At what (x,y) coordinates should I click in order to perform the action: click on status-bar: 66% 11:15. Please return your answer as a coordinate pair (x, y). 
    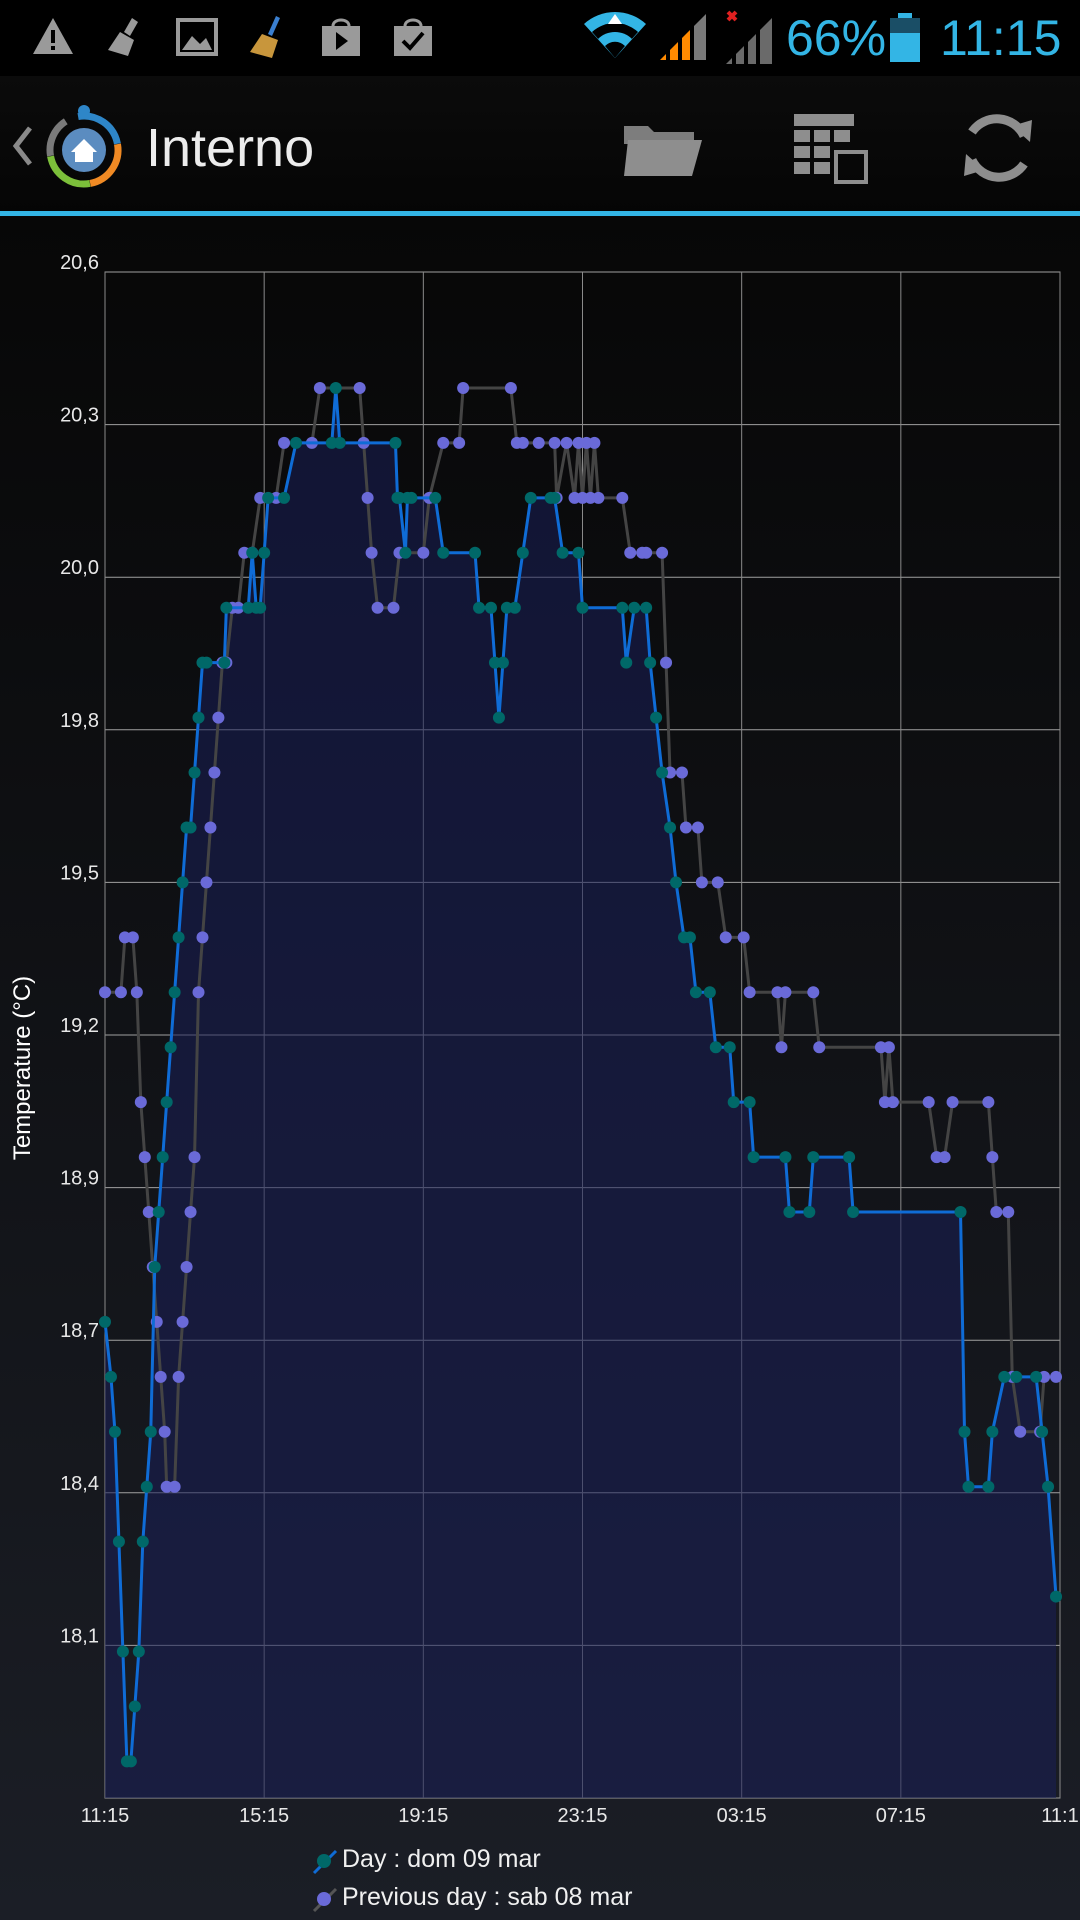
    Looking at the image, I should click on (540, 38).